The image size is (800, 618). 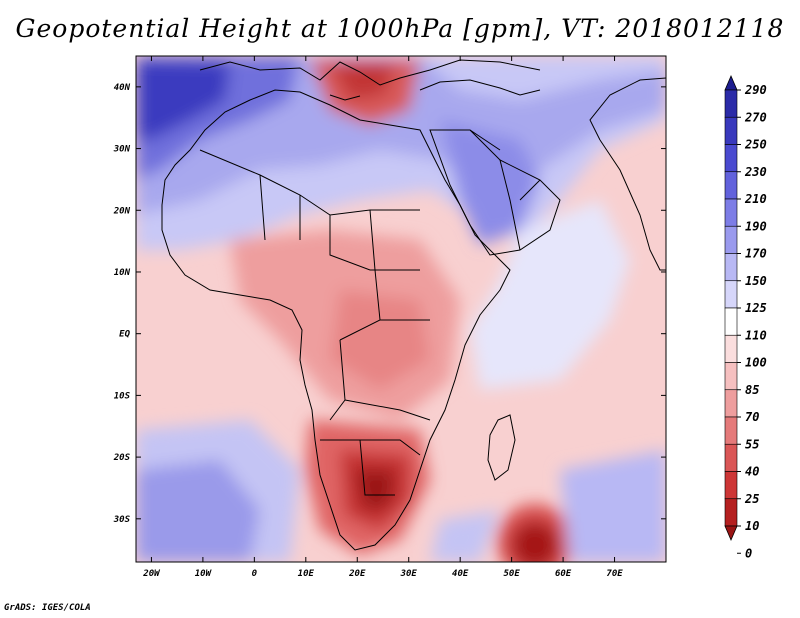 I want to click on x-tick-label: 20W, so click(x=151, y=574).